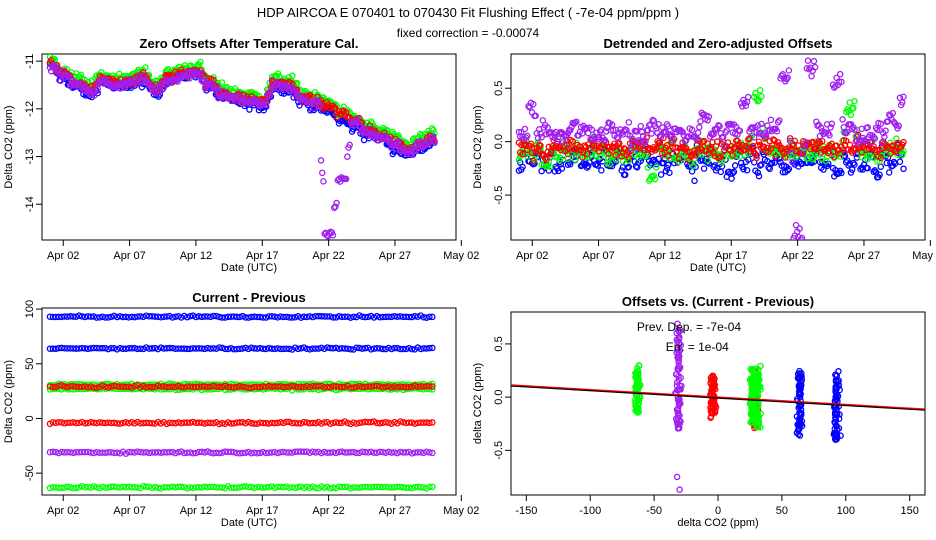 The width and height of the screenshot is (936, 540). Describe the element at coordinates (328, 256) in the screenshot. I see `x-tick-label: Apr 22` at that location.